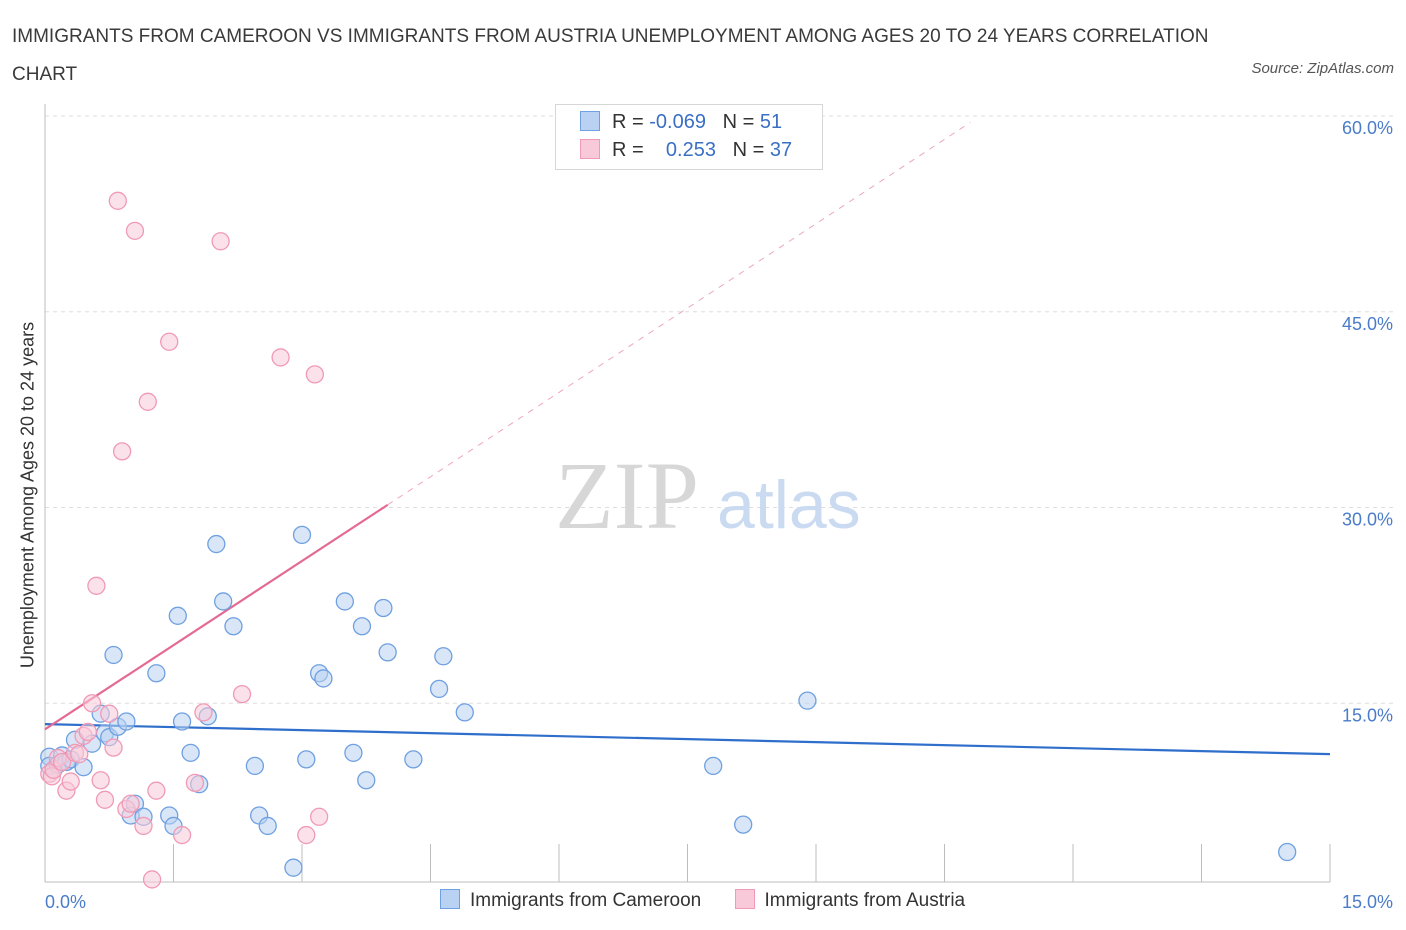 This screenshot has height=930, width=1406. Describe the element at coordinates (781, 150) in the screenshot. I see `legend-n-value-austria: 37` at that location.